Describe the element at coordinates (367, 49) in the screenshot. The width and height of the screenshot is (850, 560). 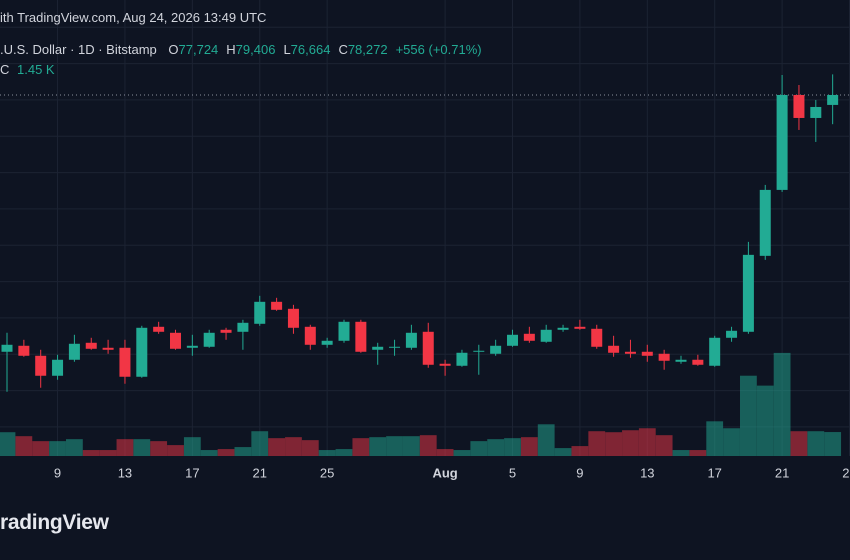
I see `ohlc-value: 78,272` at that location.